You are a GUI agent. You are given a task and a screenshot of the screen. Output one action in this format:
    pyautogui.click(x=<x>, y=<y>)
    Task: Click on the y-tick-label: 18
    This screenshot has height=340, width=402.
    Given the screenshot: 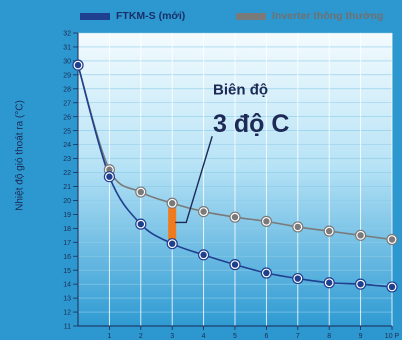 What is the action you would take?
    pyautogui.click(x=67, y=229)
    